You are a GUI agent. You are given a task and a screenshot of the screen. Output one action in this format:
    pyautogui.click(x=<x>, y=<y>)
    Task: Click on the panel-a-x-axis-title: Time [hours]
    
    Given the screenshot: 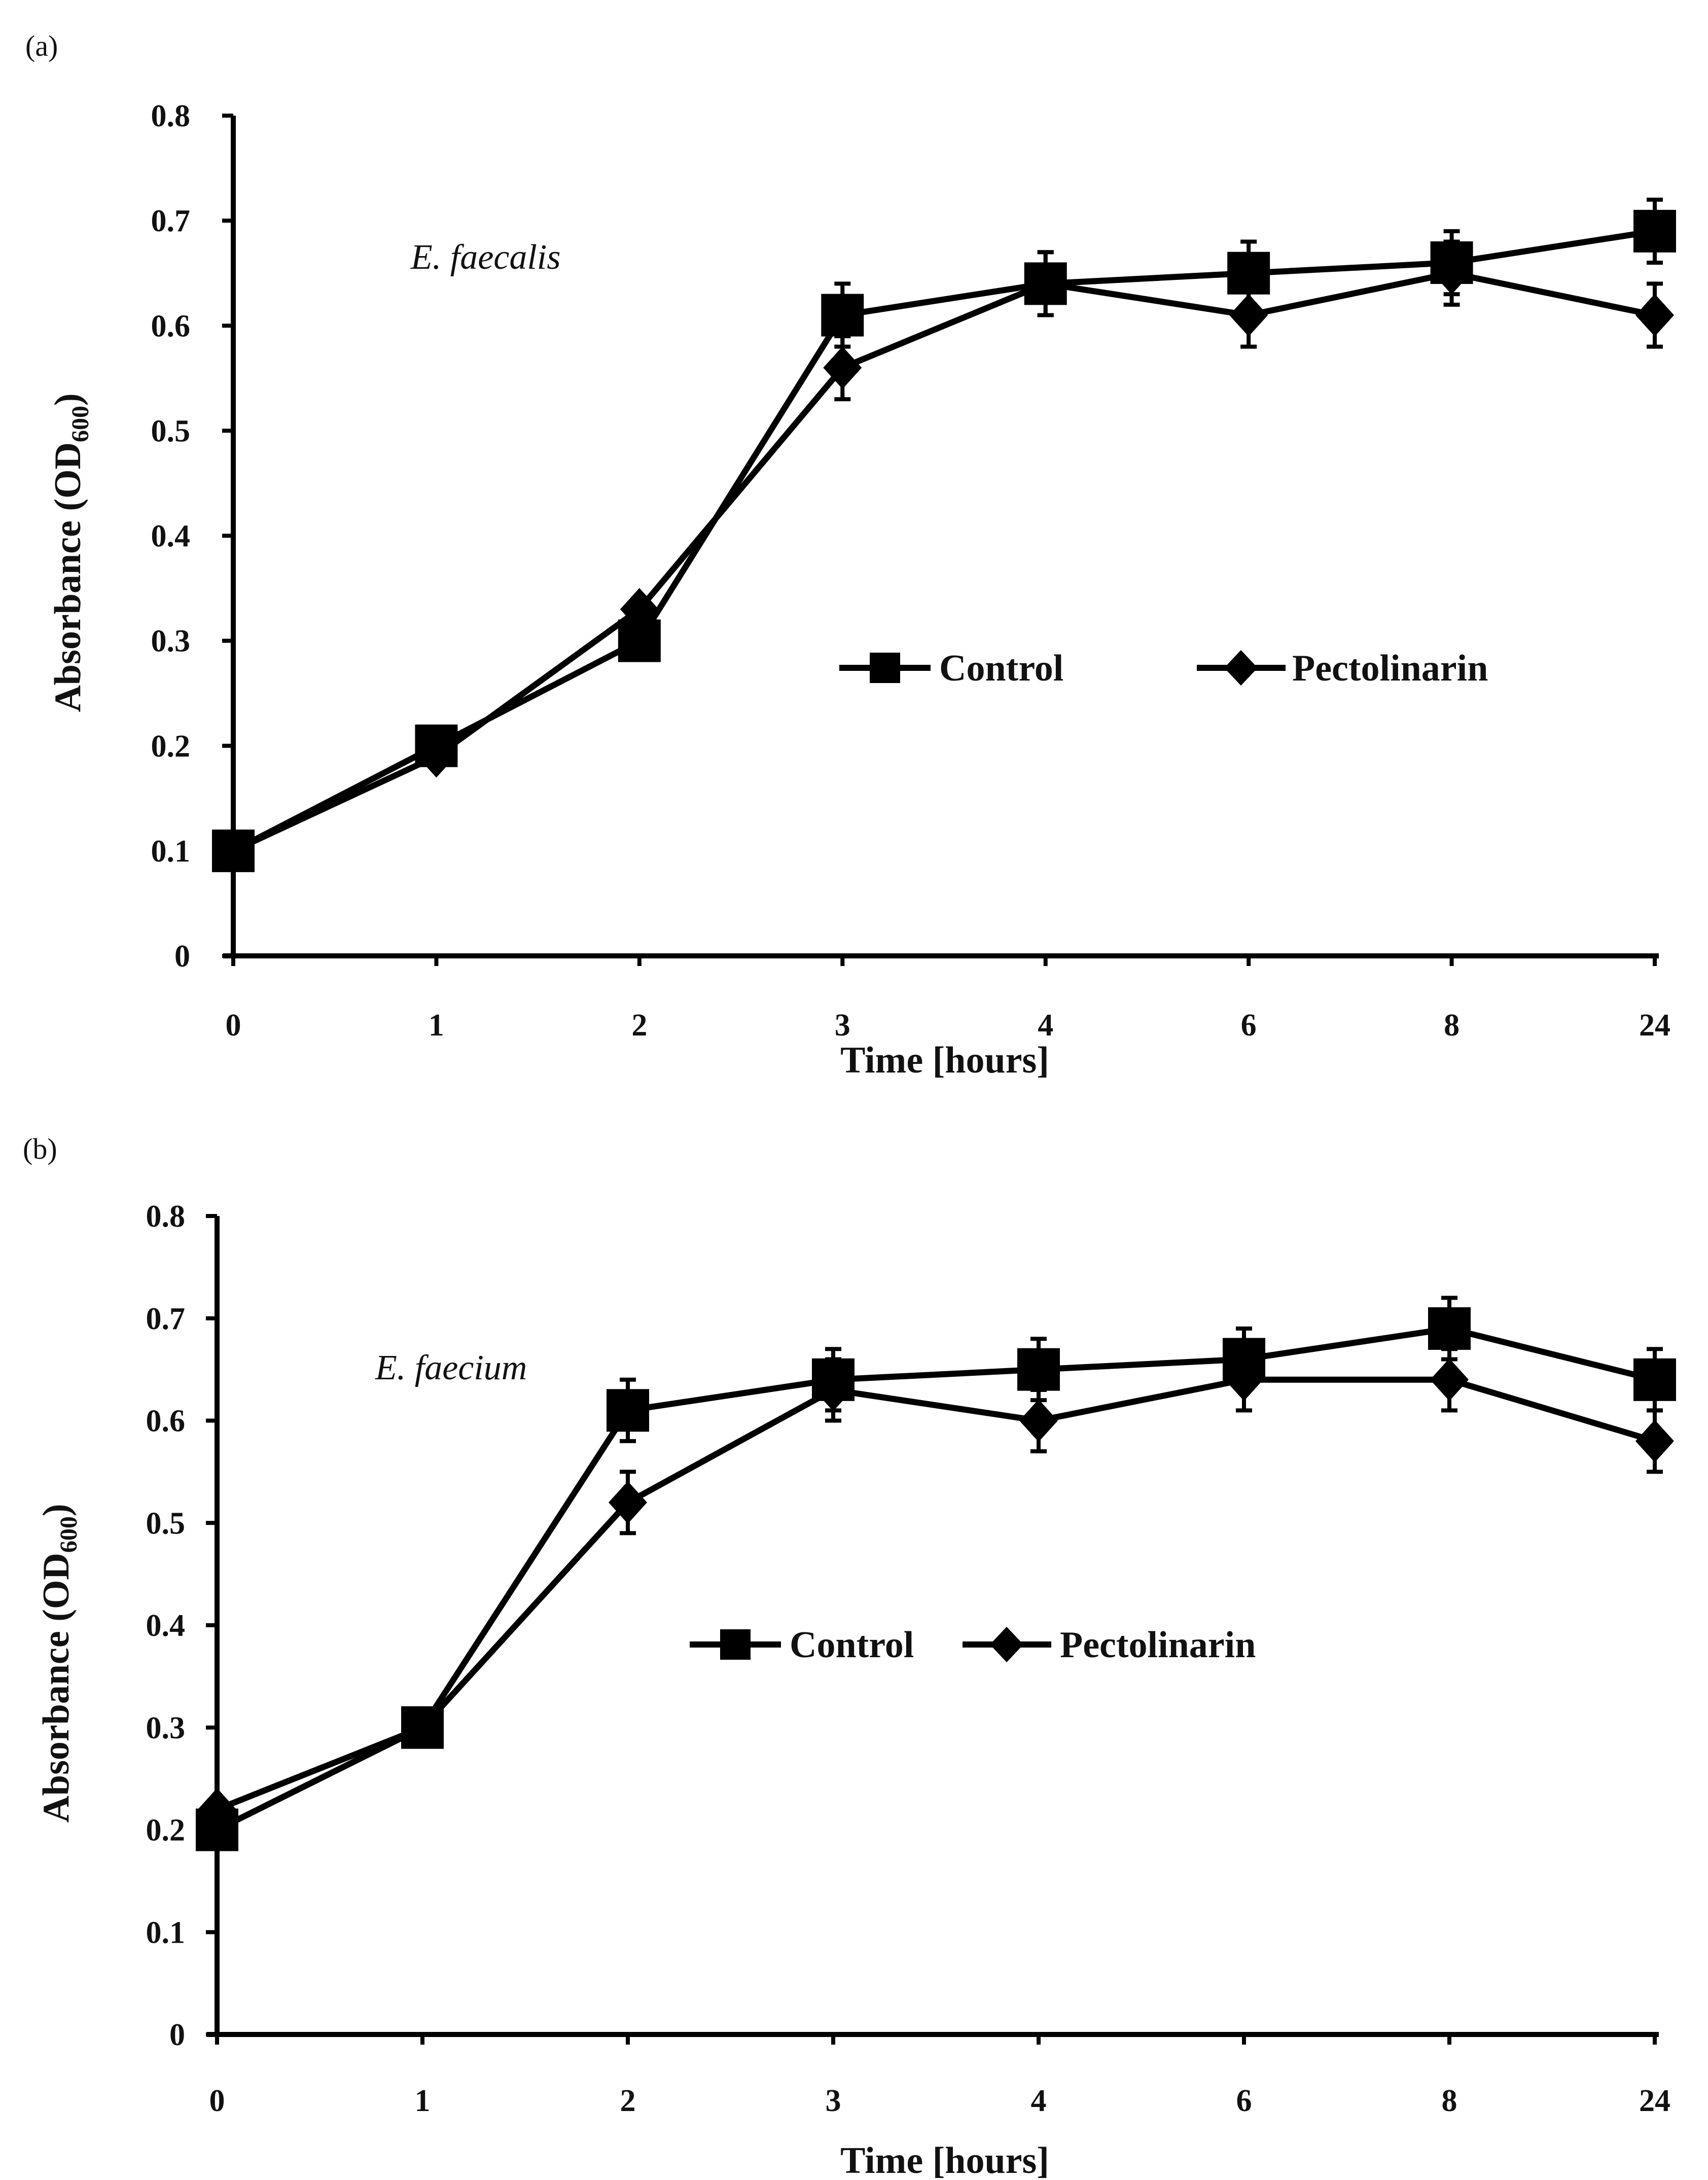 What is the action you would take?
    pyautogui.click(x=944, y=1060)
    